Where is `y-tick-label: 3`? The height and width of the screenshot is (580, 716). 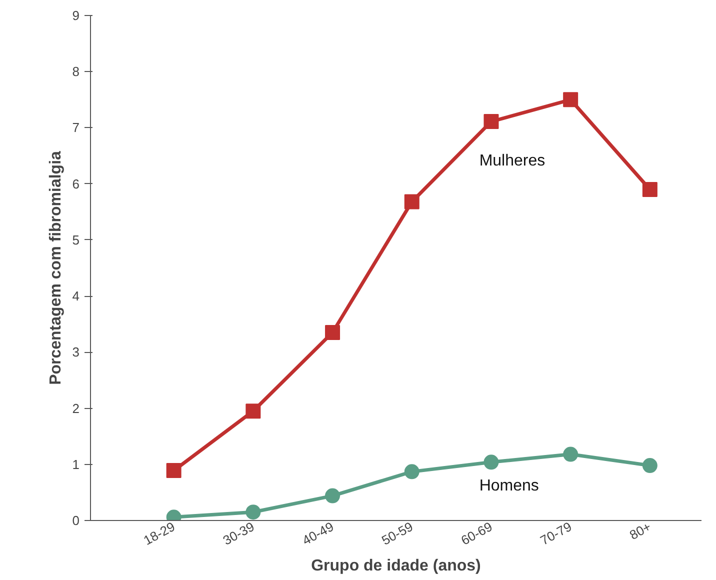 y-tick-label: 3 is located at coordinates (76, 352).